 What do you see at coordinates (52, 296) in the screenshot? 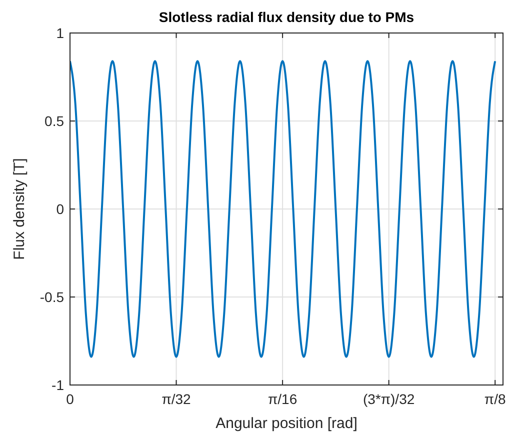
I see `y-tick-label: -0.5` at bounding box center [52, 296].